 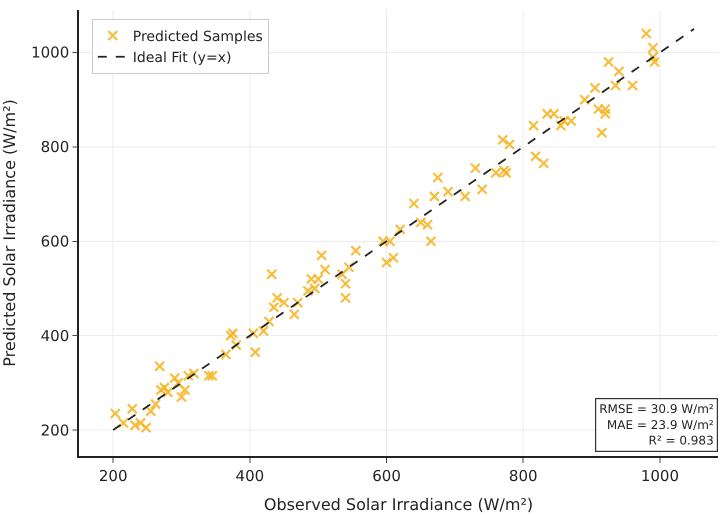 I want to click on y-tick-label: 800, so click(x=55, y=147).